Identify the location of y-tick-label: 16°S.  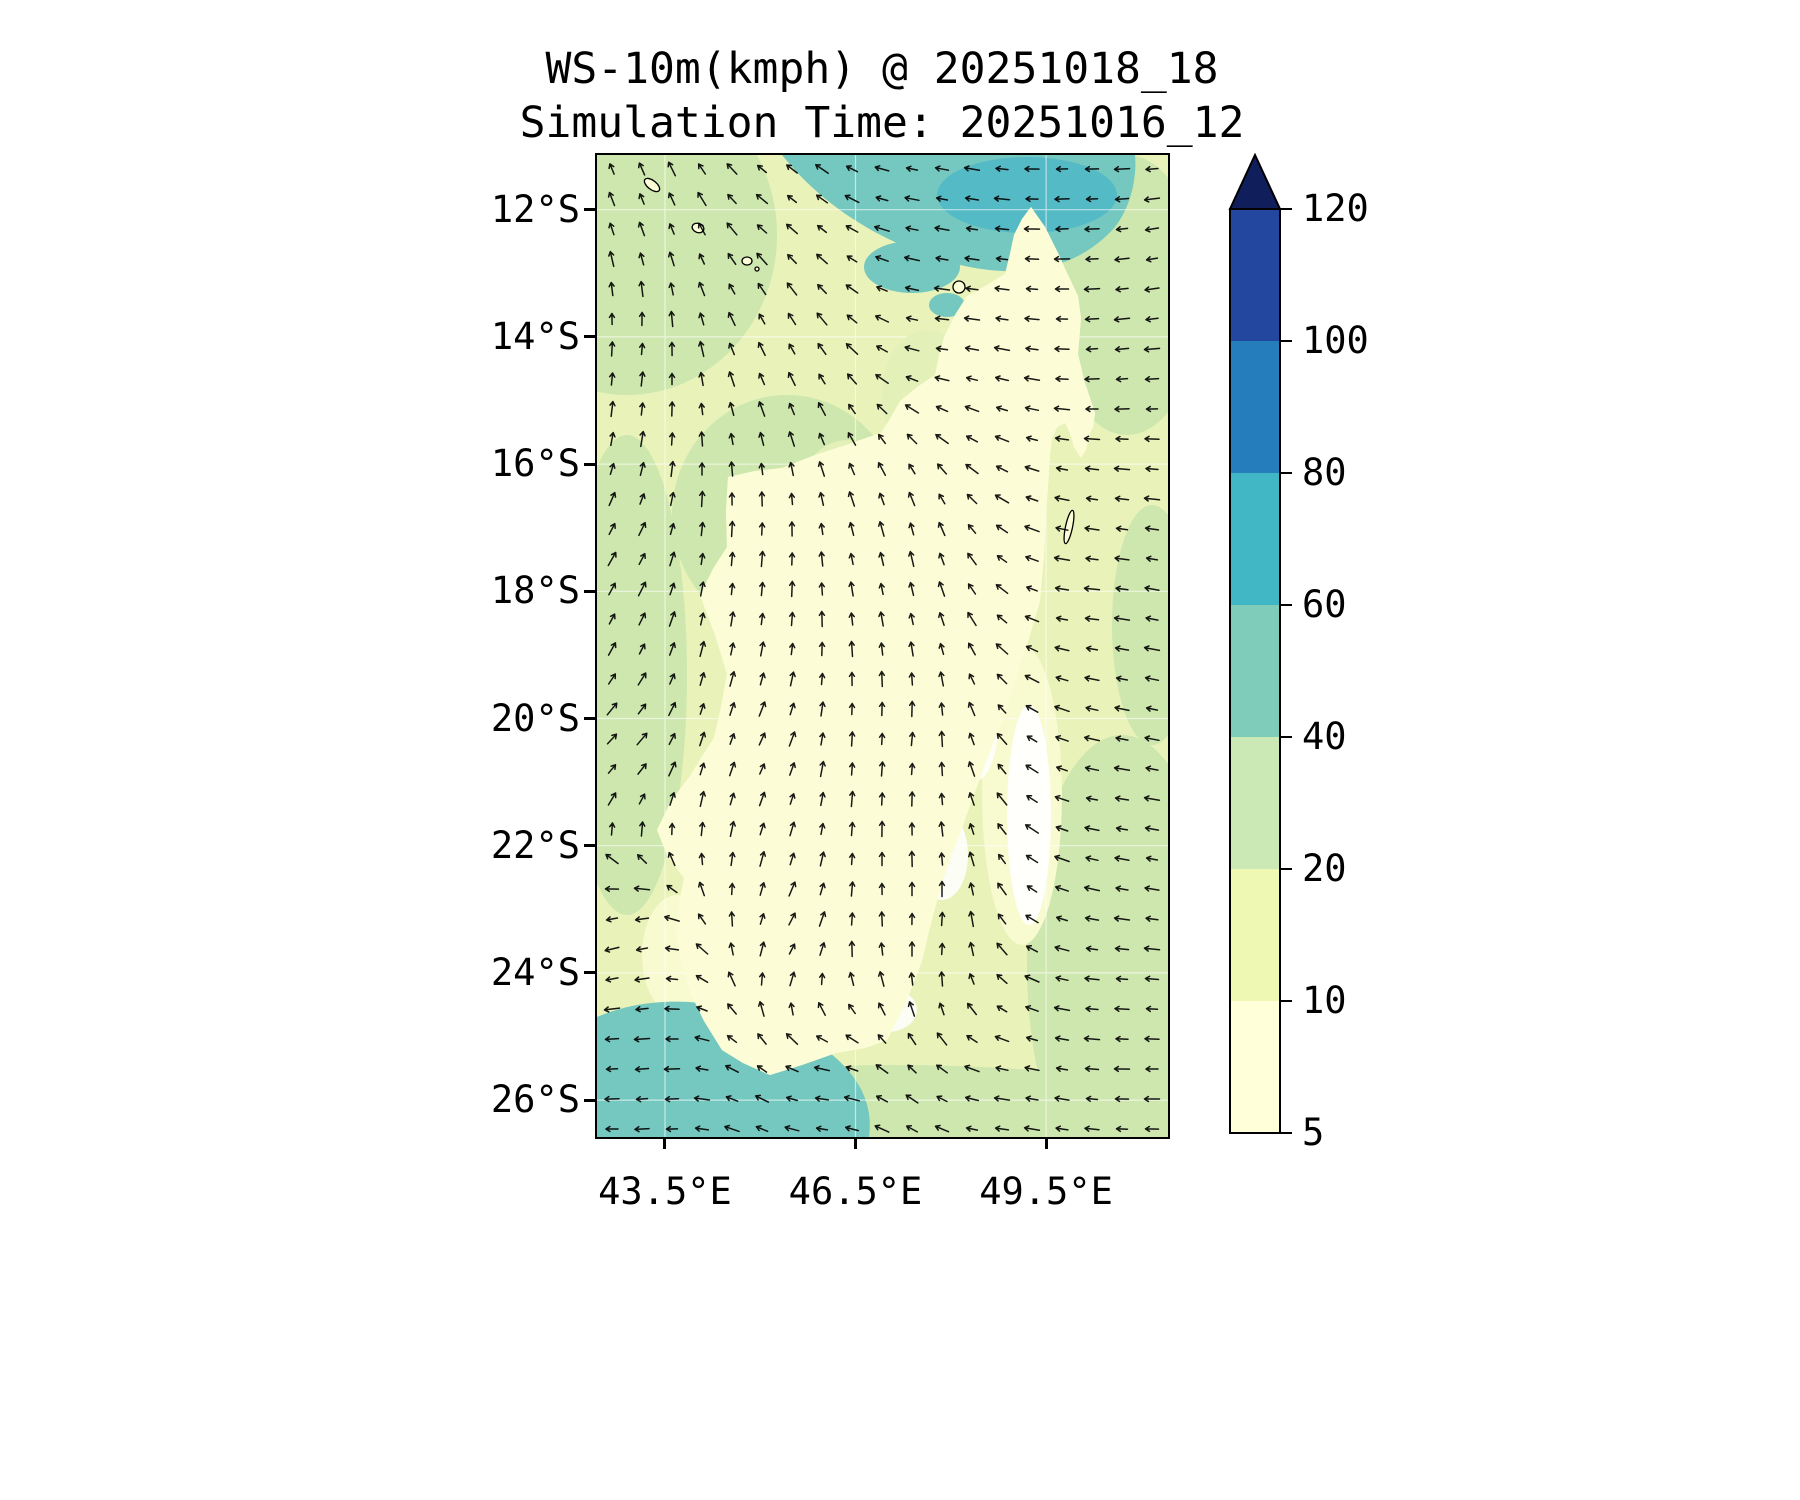
(535, 464).